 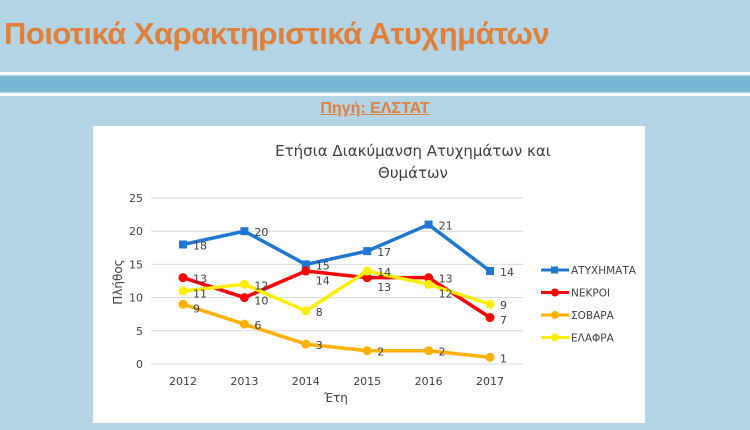 What do you see at coordinates (503, 320) in the screenshot?
I see `data-label: 7` at bounding box center [503, 320].